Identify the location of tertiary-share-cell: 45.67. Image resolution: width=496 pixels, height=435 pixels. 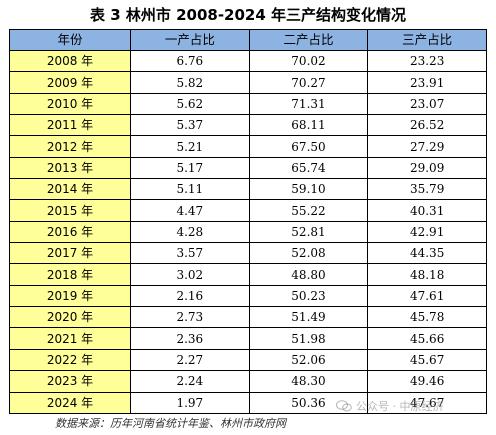
(427, 360).